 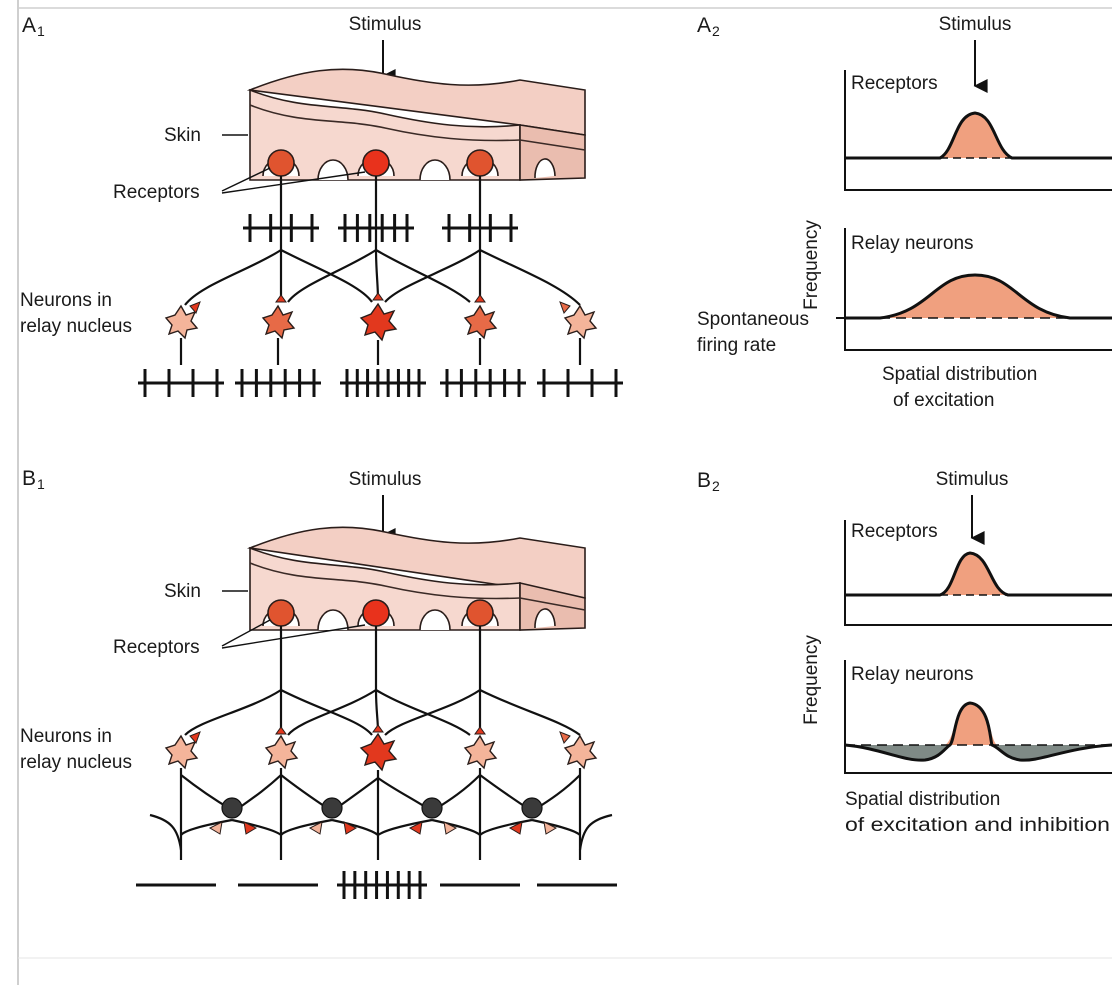 I want to click on b2-receptors-axes, so click(x=978, y=573).